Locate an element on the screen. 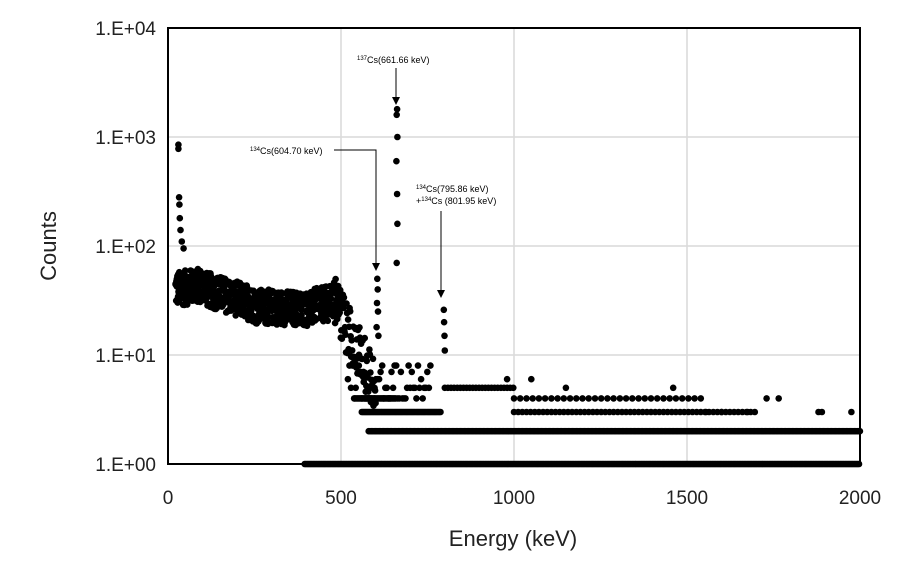 This screenshot has width=913, height=584. x-tick-labels: 0 500 1000 1500 2000 is located at coordinates (522, 498).